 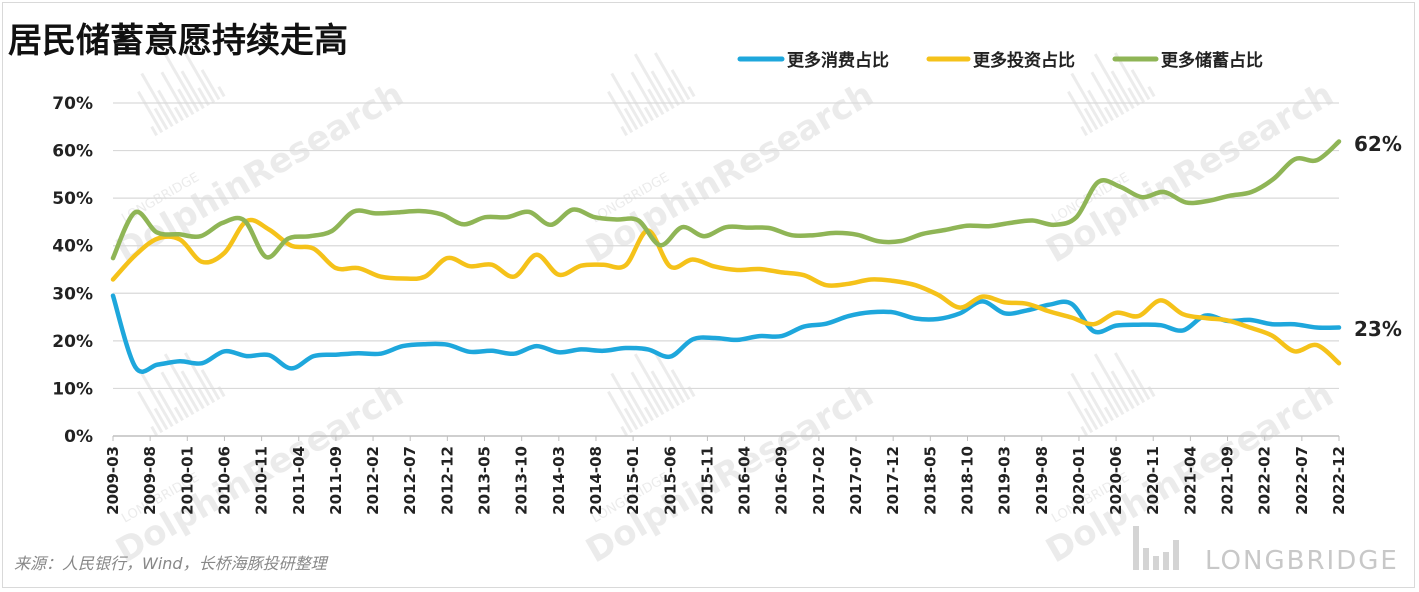 What do you see at coordinates (819, 480) in the screenshot?
I see `x-tick-label: 2017-02` at bounding box center [819, 480].